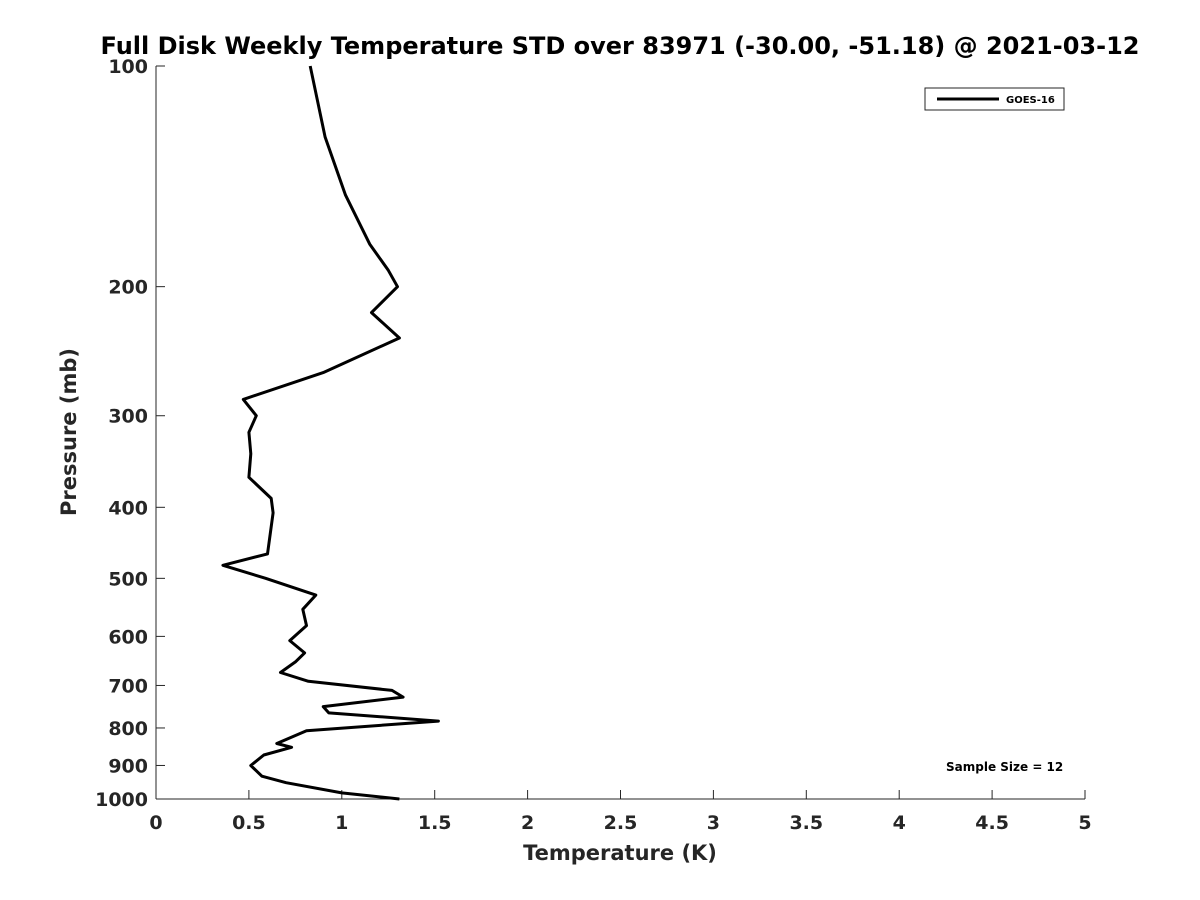  What do you see at coordinates (341, 823) in the screenshot?
I see `x-tick-label: 1` at bounding box center [341, 823].